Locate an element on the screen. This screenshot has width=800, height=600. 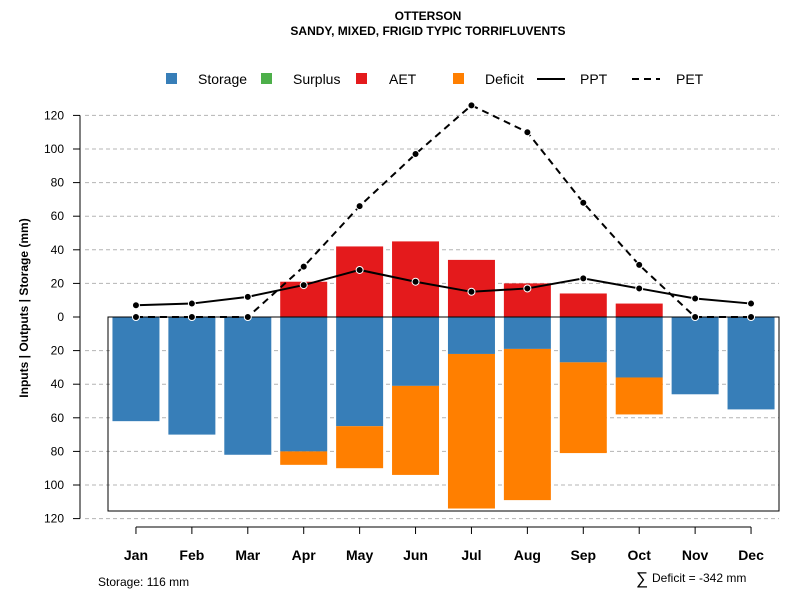
chart-title: OTTERSON is located at coordinates (428, 16).